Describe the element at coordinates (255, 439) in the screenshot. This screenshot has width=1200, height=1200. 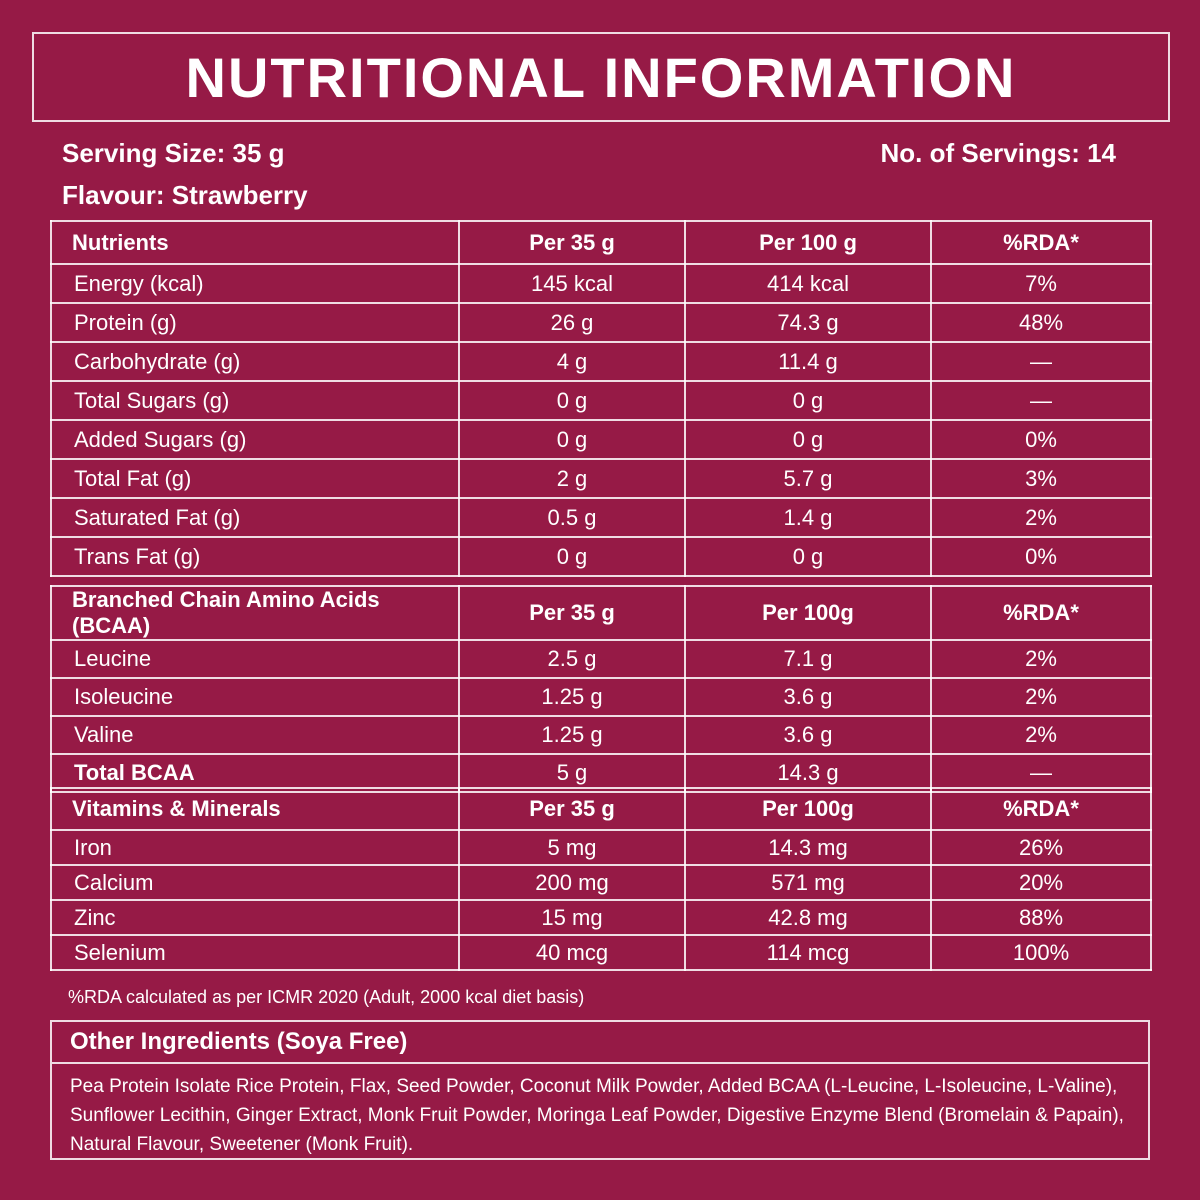
I see `nutrient-name: Added Sugars (g)` at that location.